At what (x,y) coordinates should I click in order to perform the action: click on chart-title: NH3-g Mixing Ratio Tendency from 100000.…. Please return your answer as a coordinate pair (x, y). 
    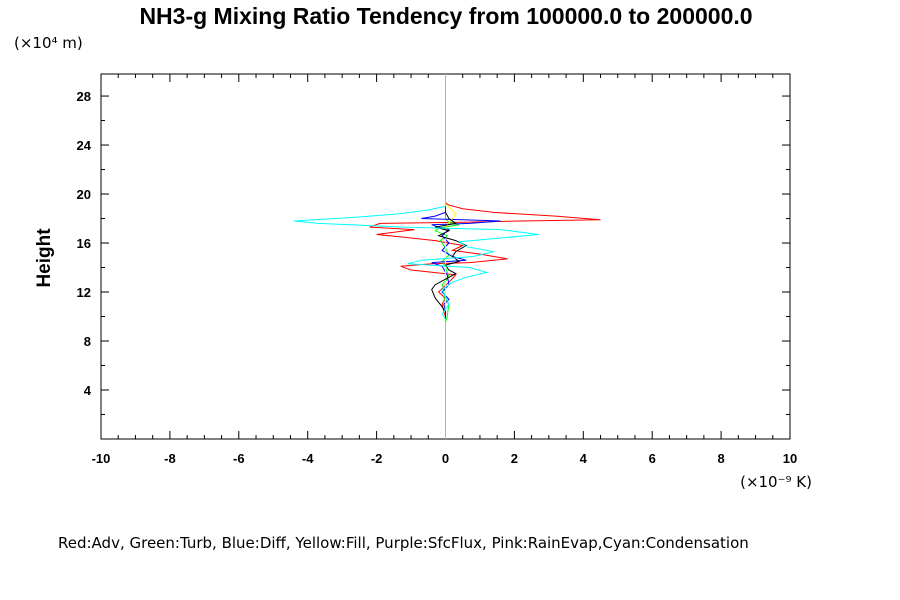
    Looking at the image, I should click on (445, 16).